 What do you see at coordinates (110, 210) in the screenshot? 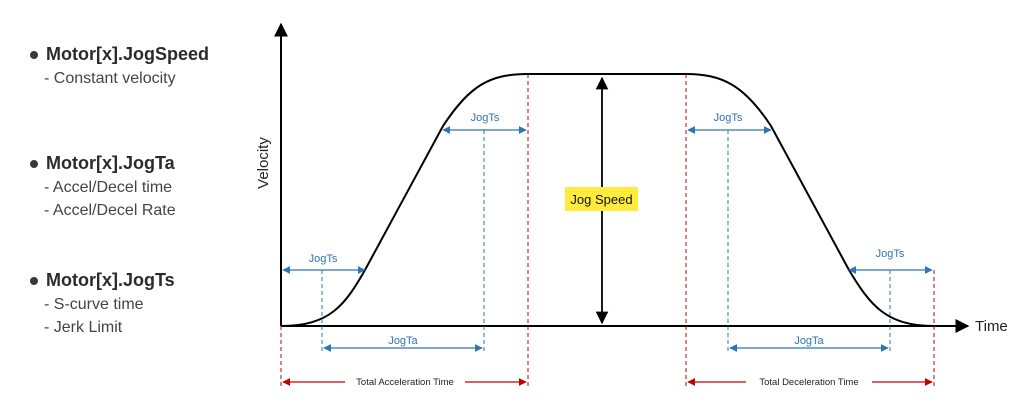
I see `param-jogta-desc-2: - Accel/Decel Rate` at bounding box center [110, 210].